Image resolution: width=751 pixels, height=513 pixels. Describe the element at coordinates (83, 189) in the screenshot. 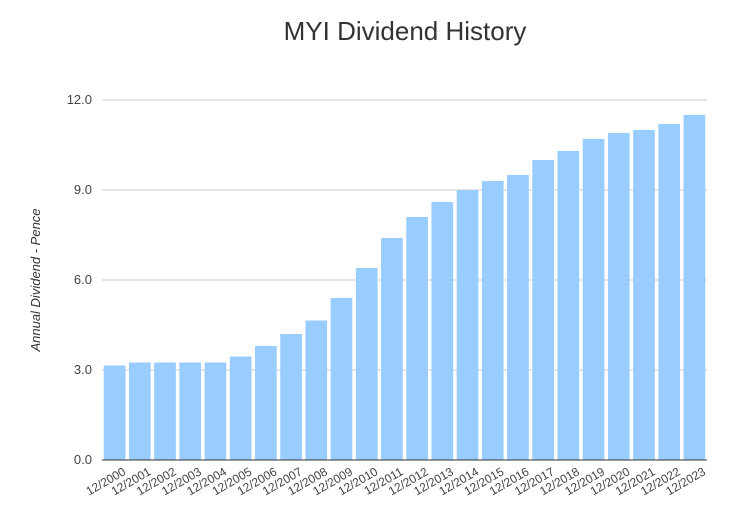

I see `y-tick-label: 9.0` at that location.